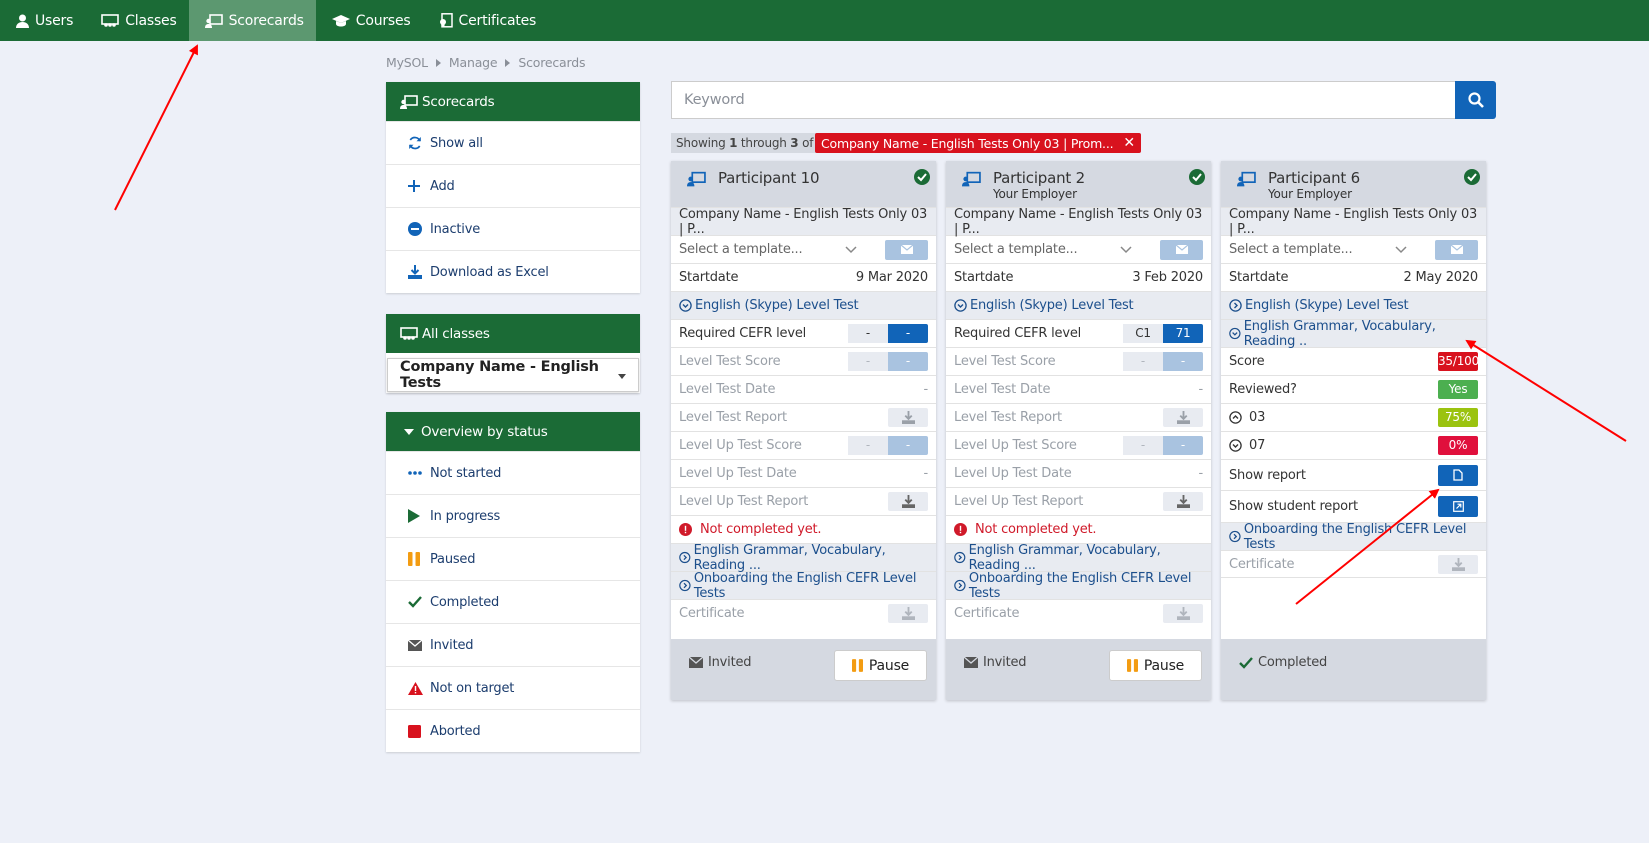 This screenshot has height=843, width=1649. I want to click on nav-certificates-label: Certificates, so click(497, 20).